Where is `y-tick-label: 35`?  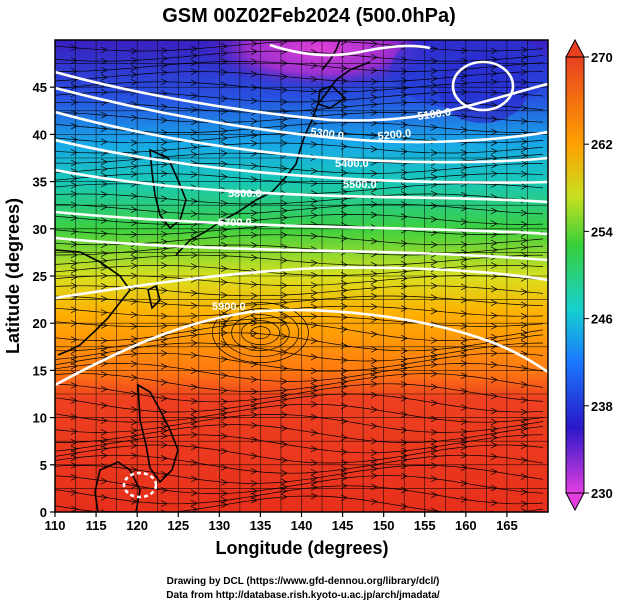 y-tick-label: 35 is located at coordinates (40, 182).